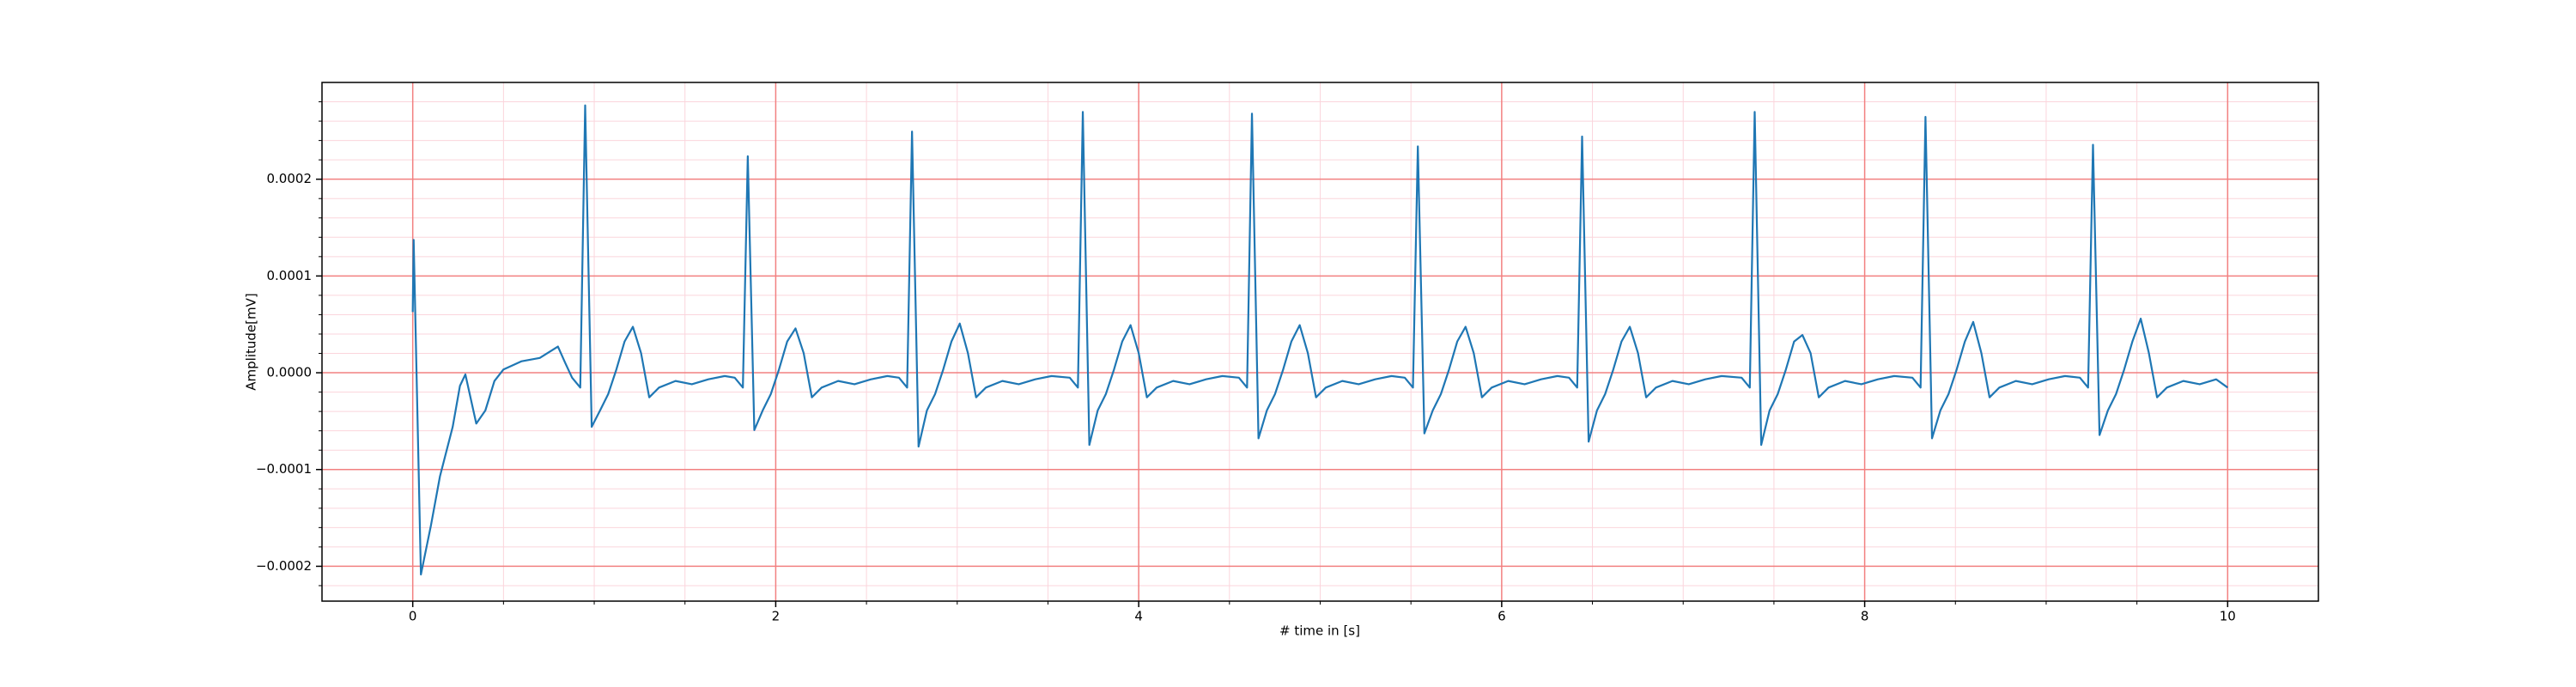  Describe the element at coordinates (1865, 616) in the screenshot. I see `x-tick-label: 8` at that location.